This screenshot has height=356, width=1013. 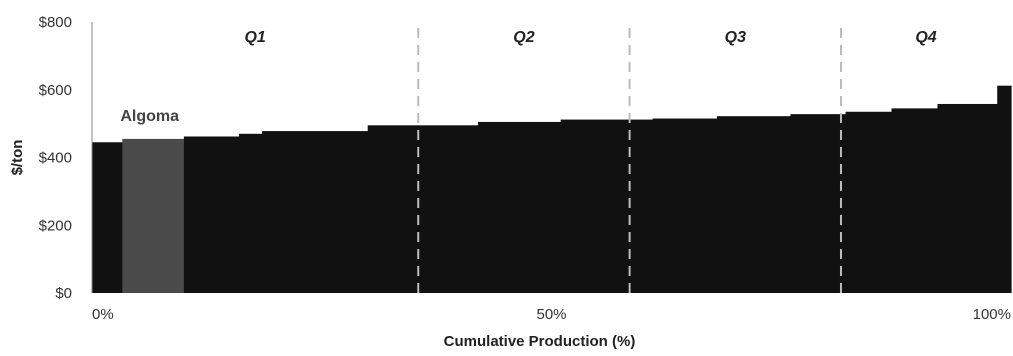 I want to click on y-axis-title: $/ton, so click(x=17, y=158).